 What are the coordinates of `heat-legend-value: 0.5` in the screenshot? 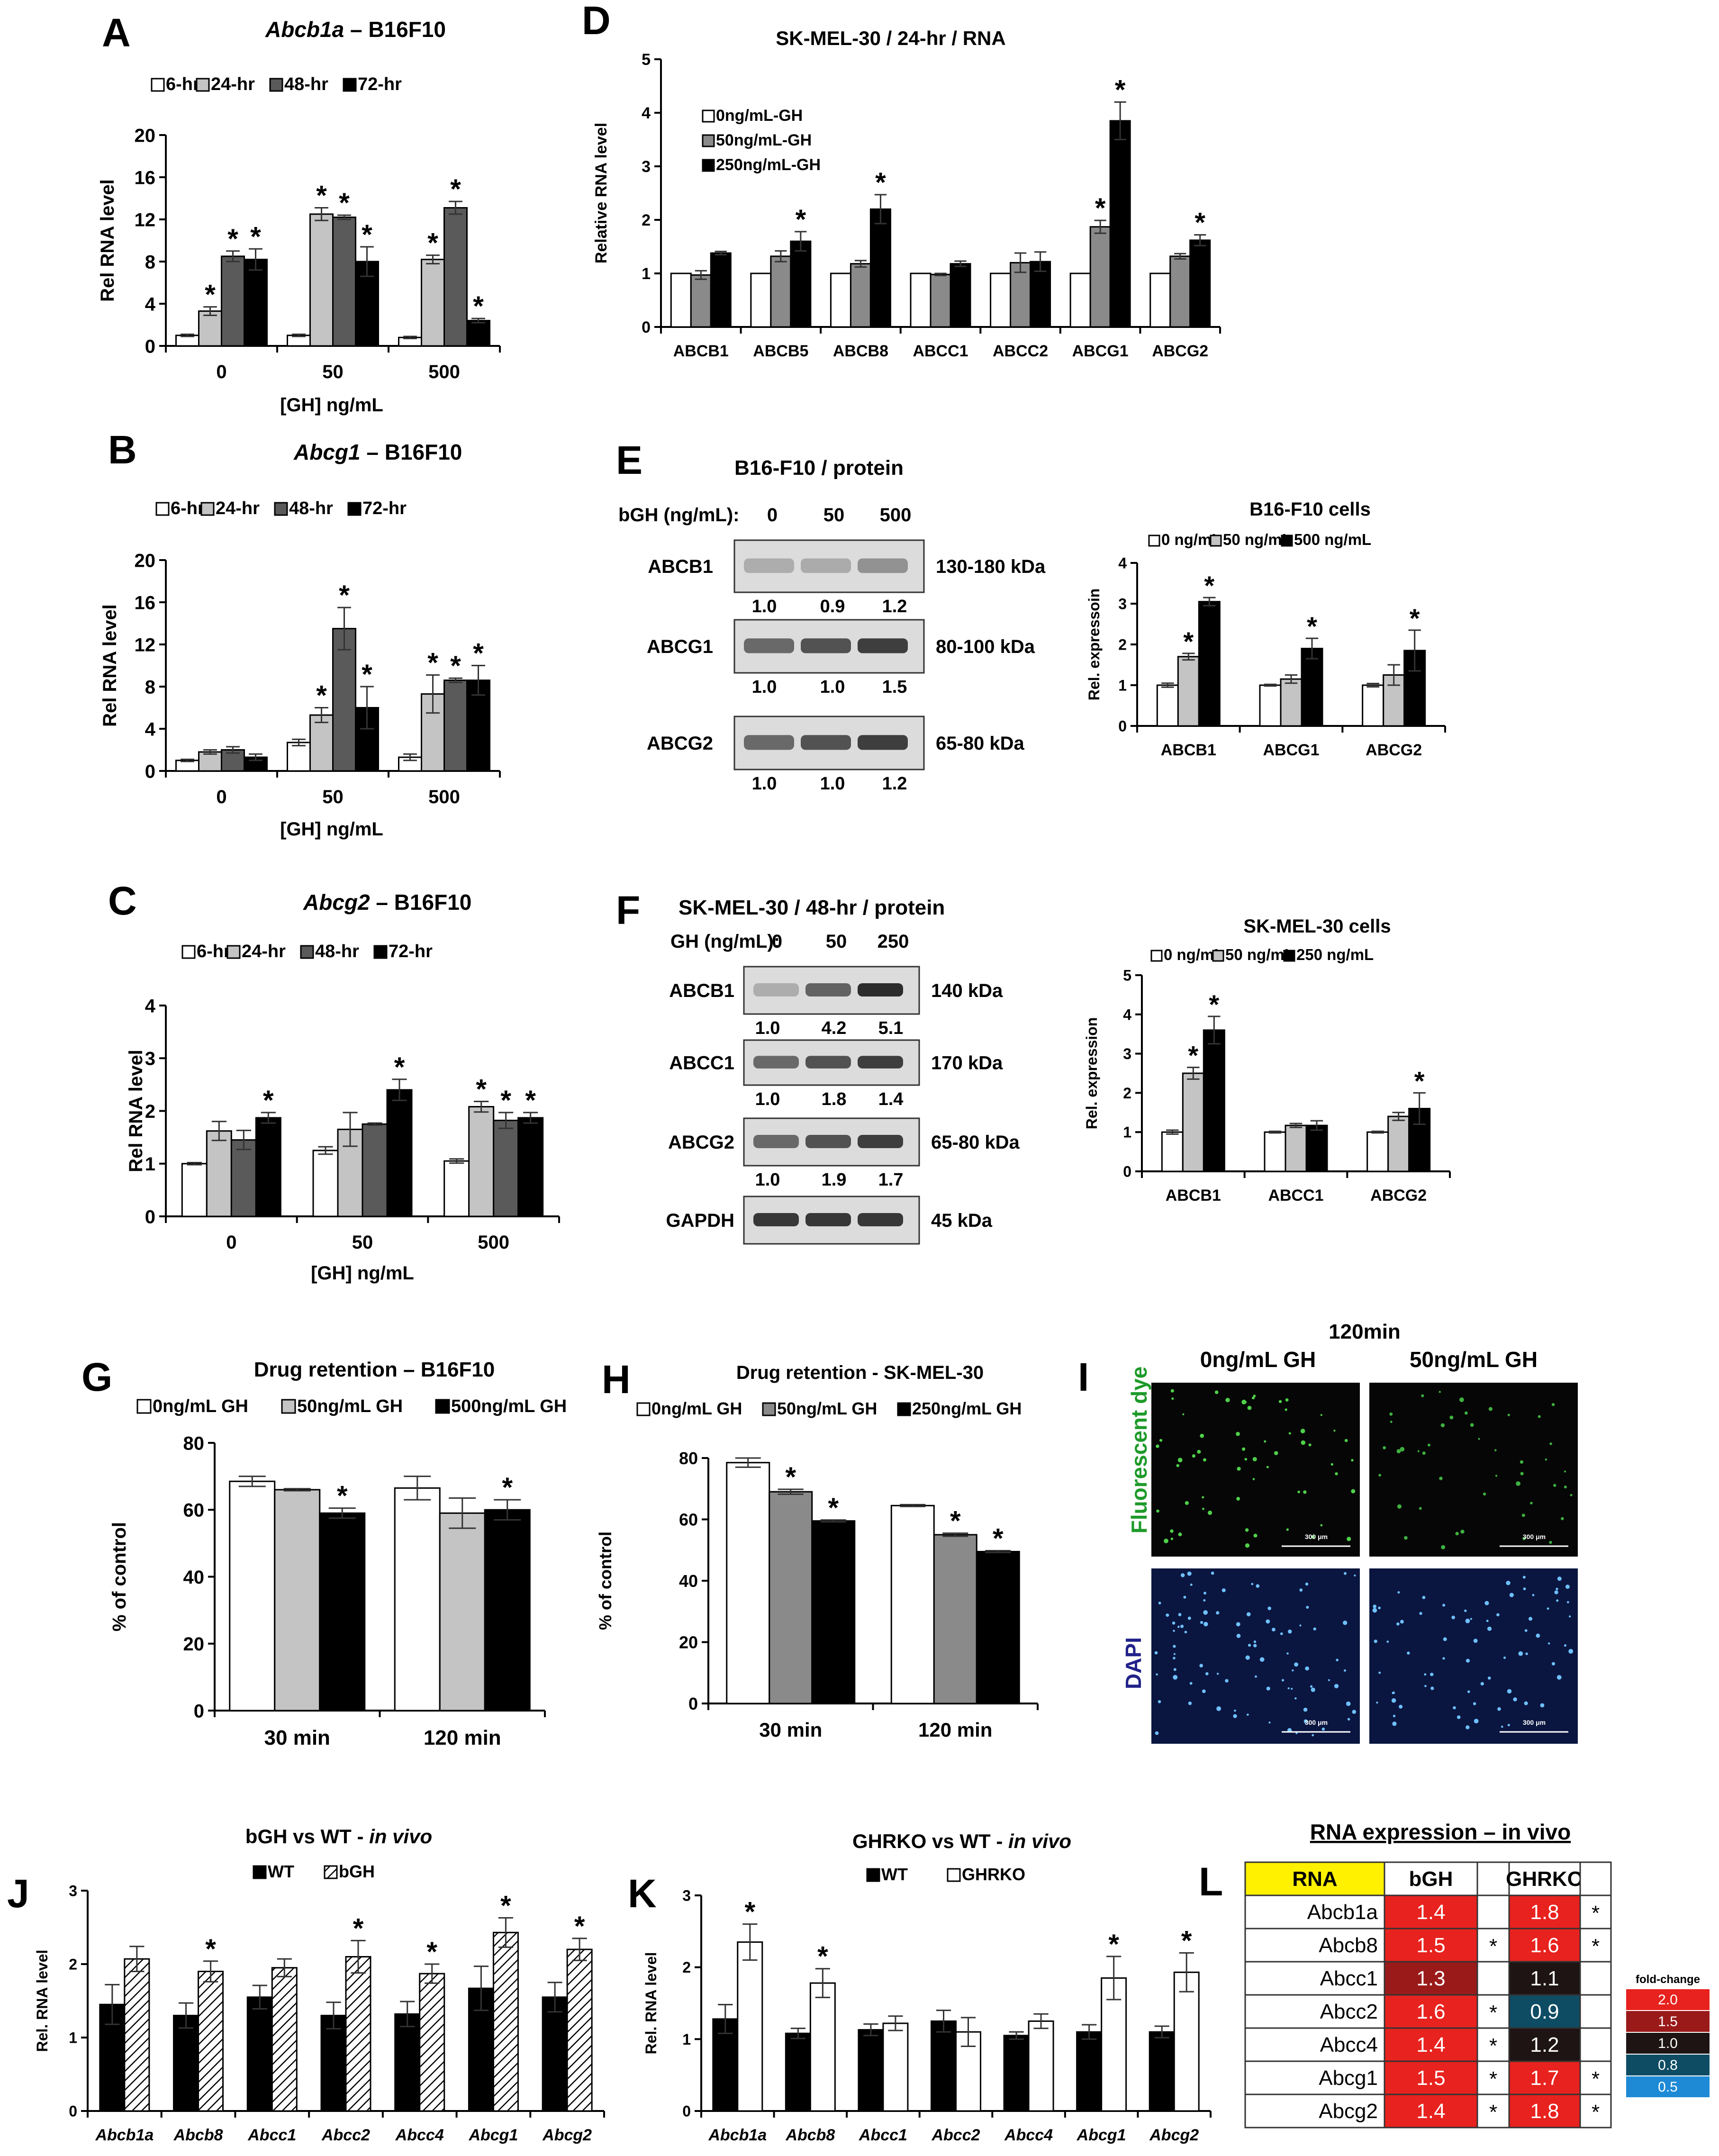 It's located at (1668, 2087).